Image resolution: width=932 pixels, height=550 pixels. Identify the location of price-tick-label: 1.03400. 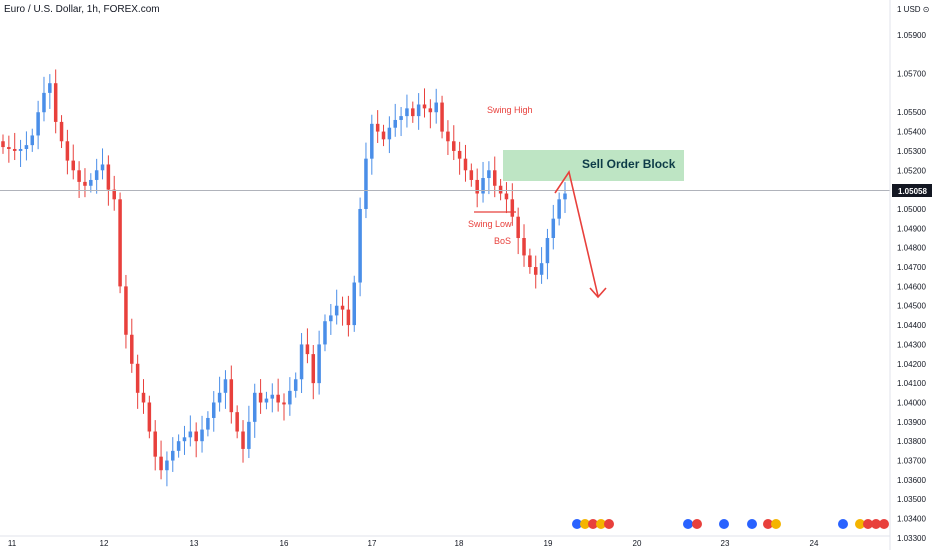
(911, 519).